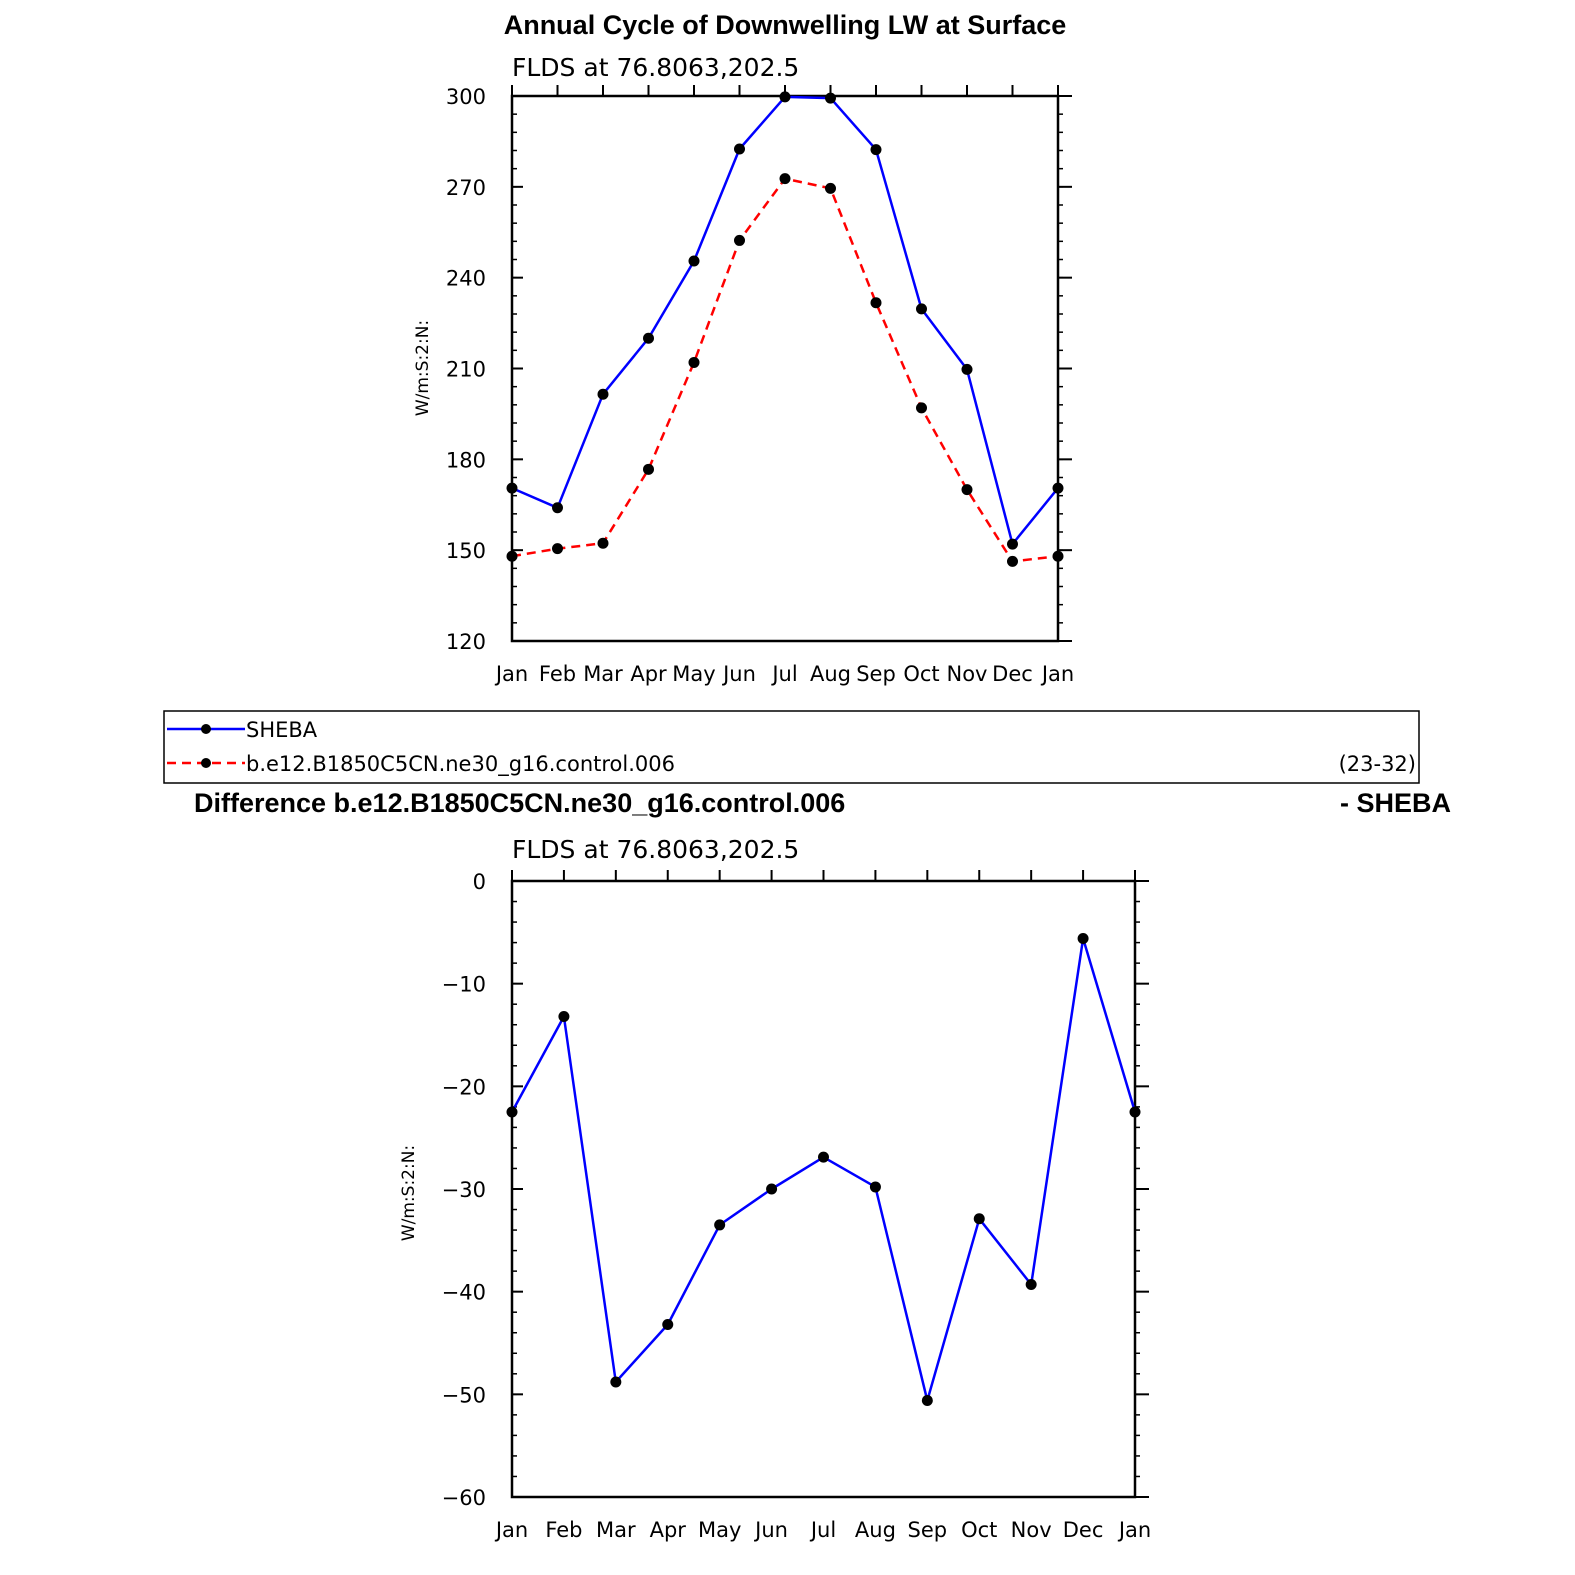  I want to click on diff-x-tick-label: Nov, so click(1031, 1530).